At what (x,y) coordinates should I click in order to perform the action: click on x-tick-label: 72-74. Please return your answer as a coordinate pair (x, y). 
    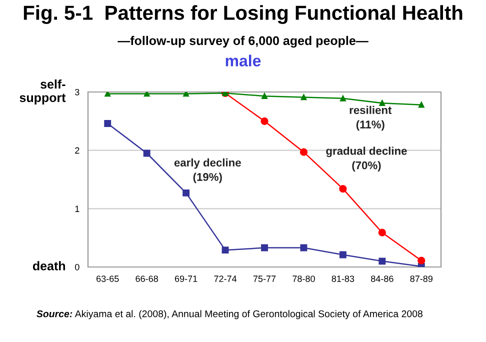
    Looking at the image, I should click on (225, 279).